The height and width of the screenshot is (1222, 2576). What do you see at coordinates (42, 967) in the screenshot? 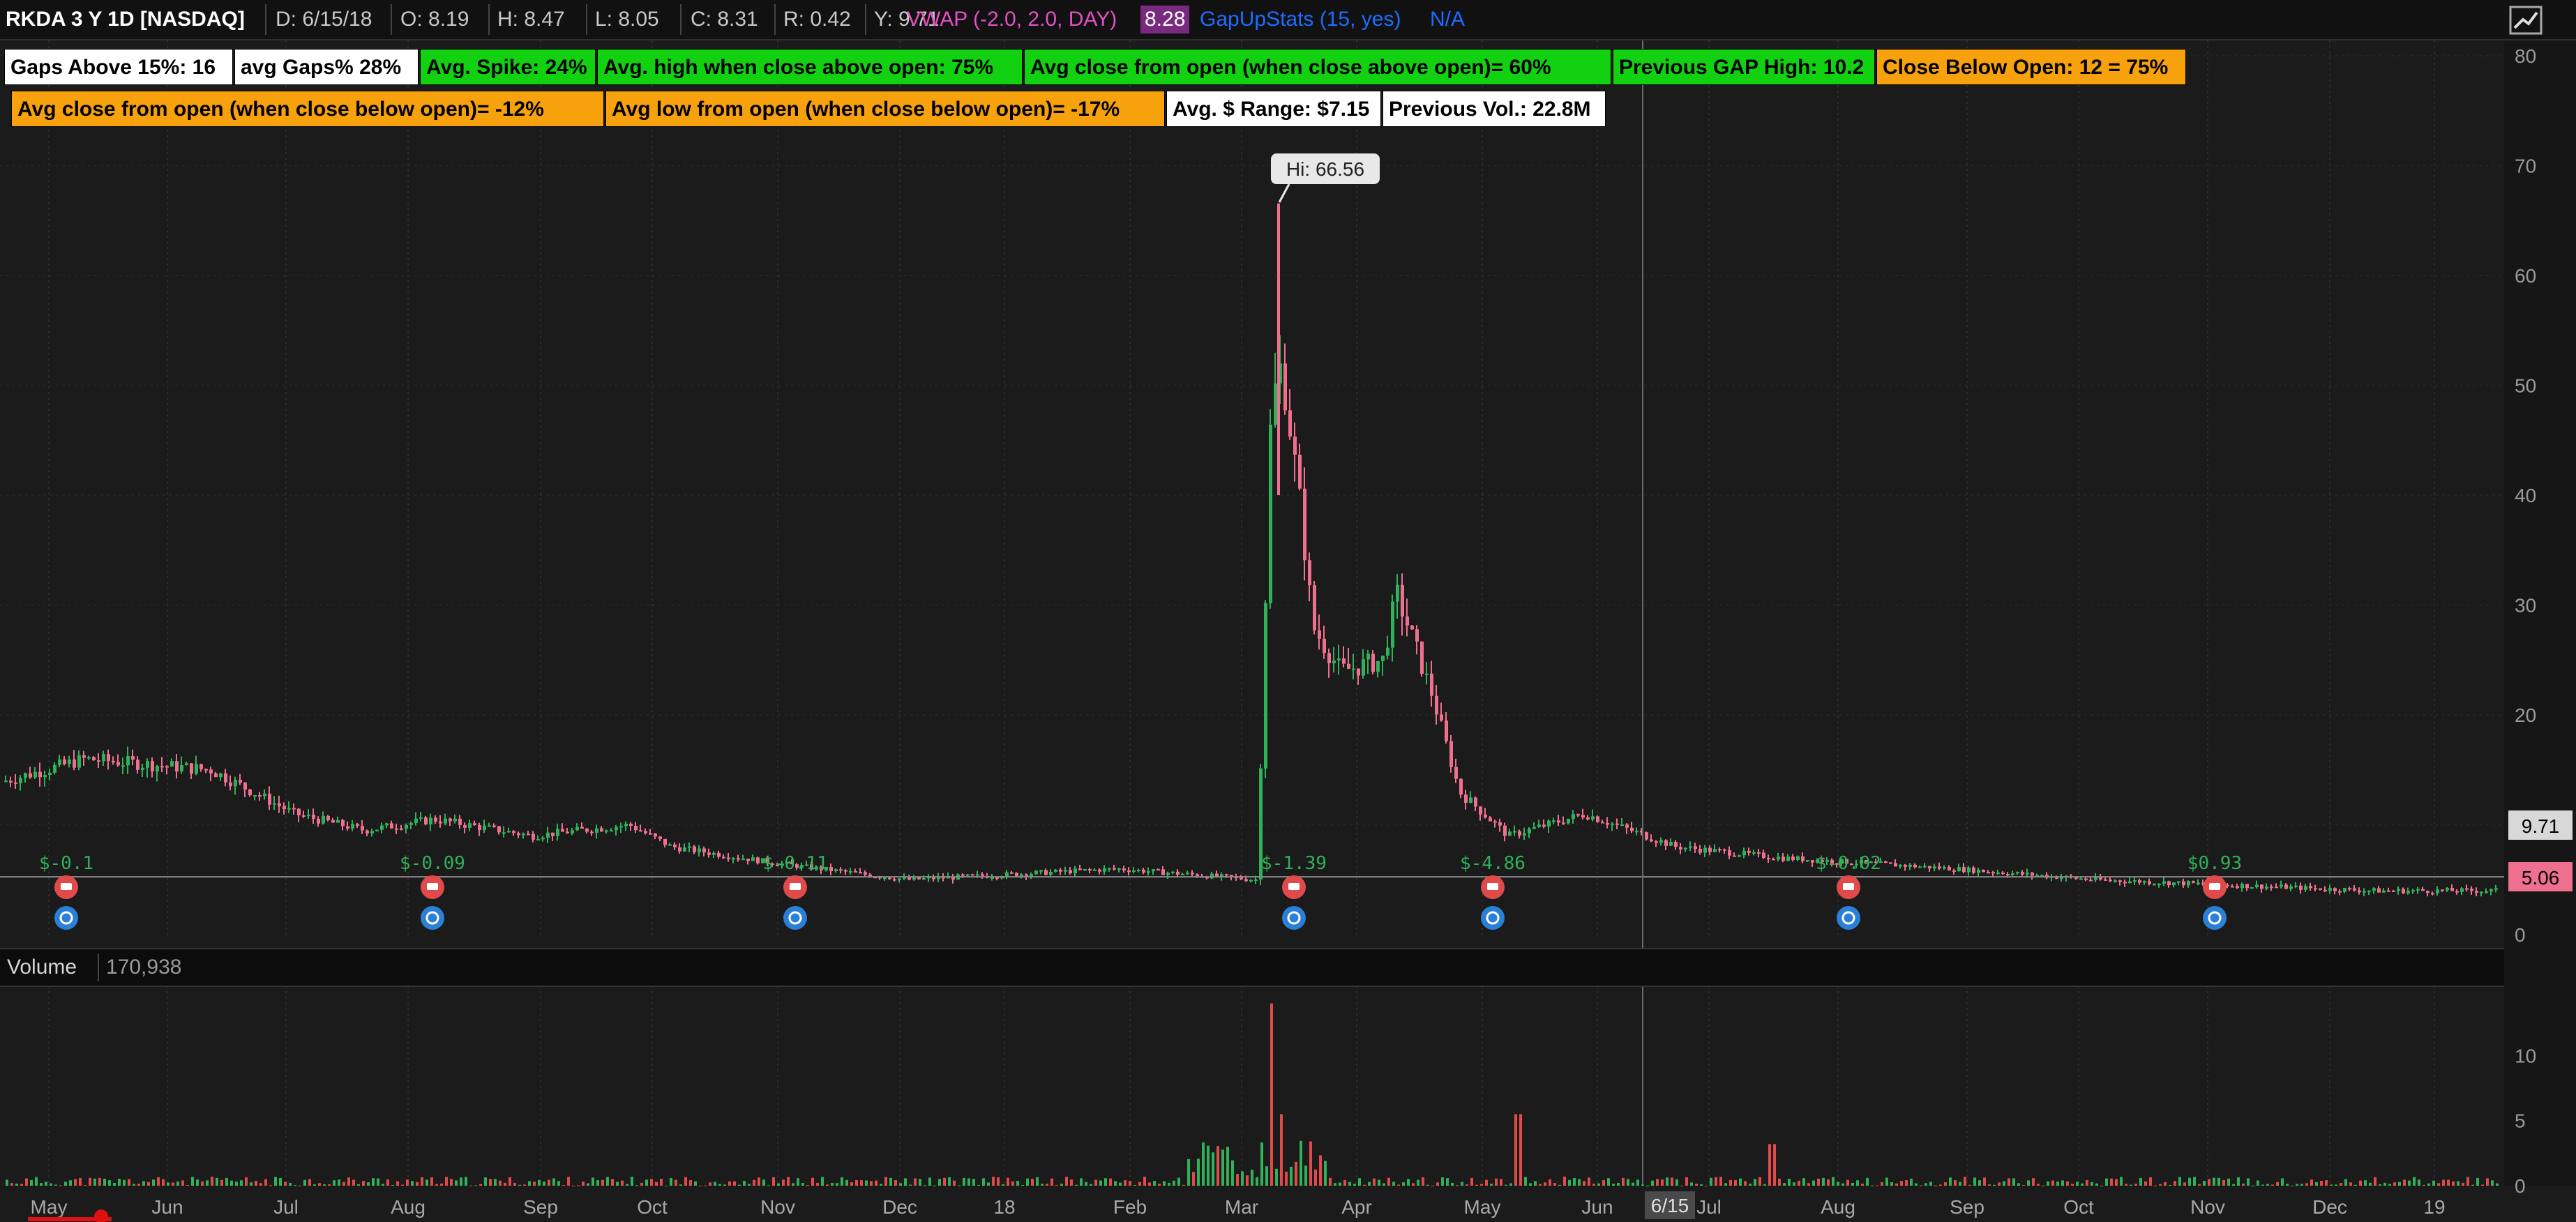
I see `volume-title: Volume` at bounding box center [42, 967].